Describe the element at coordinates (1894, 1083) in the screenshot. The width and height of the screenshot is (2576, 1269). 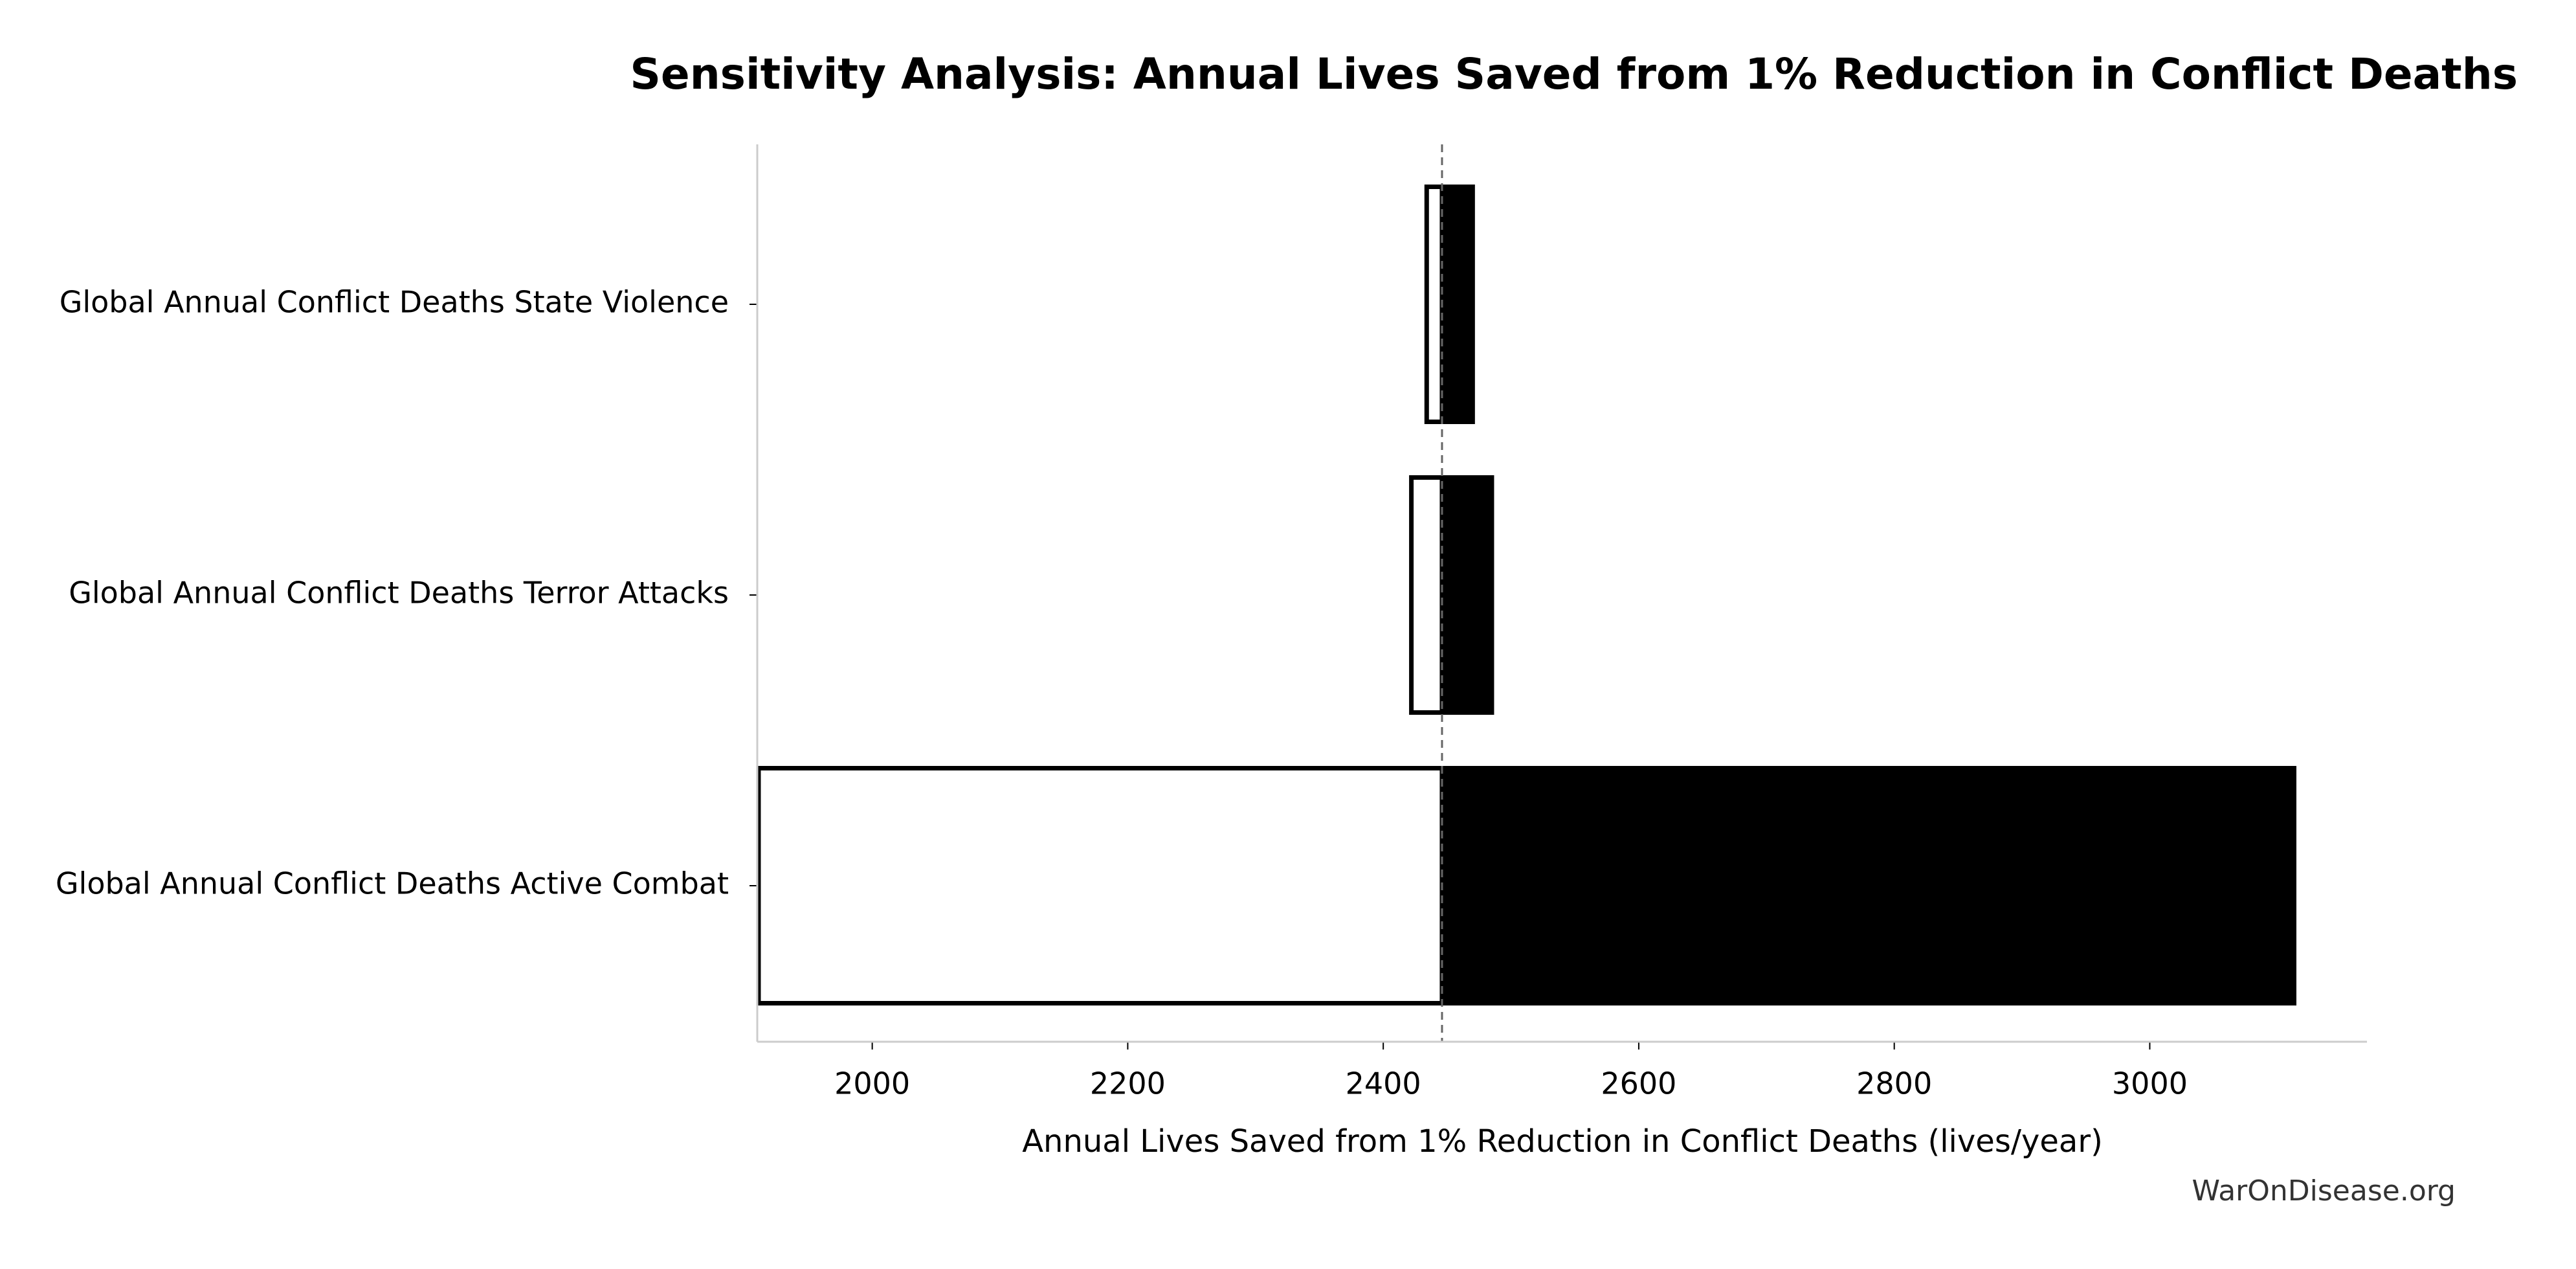
I see `x-tick-label: 2800` at that location.